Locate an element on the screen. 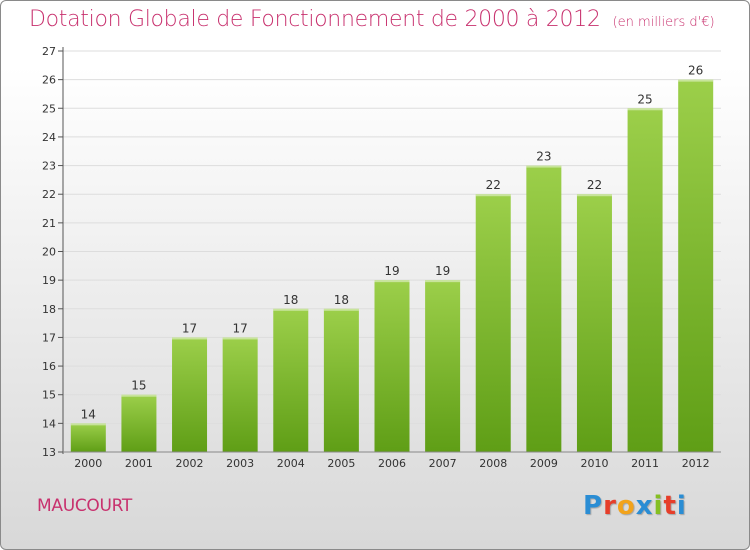 The image size is (750, 550). bar-2005 is located at coordinates (341, 380).